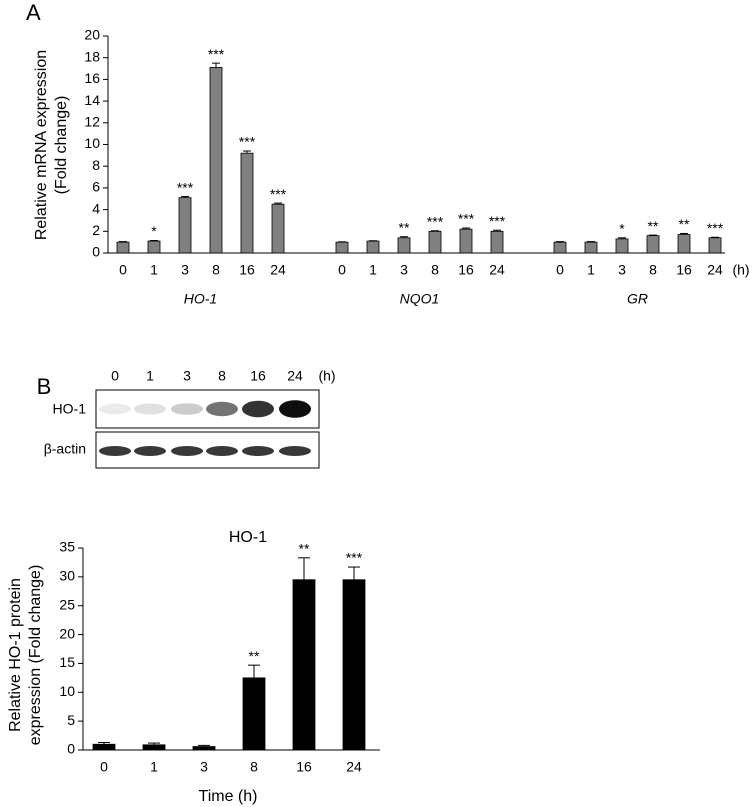 This screenshot has width=752, height=807. Describe the element at coordinates (92, 100) in the screenshot. I see `y-tick-label: 14` at that location.